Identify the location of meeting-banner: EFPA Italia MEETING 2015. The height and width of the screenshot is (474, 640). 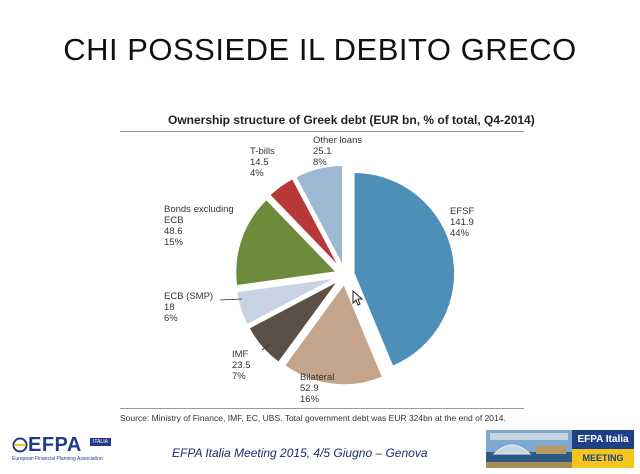
(560, 449).